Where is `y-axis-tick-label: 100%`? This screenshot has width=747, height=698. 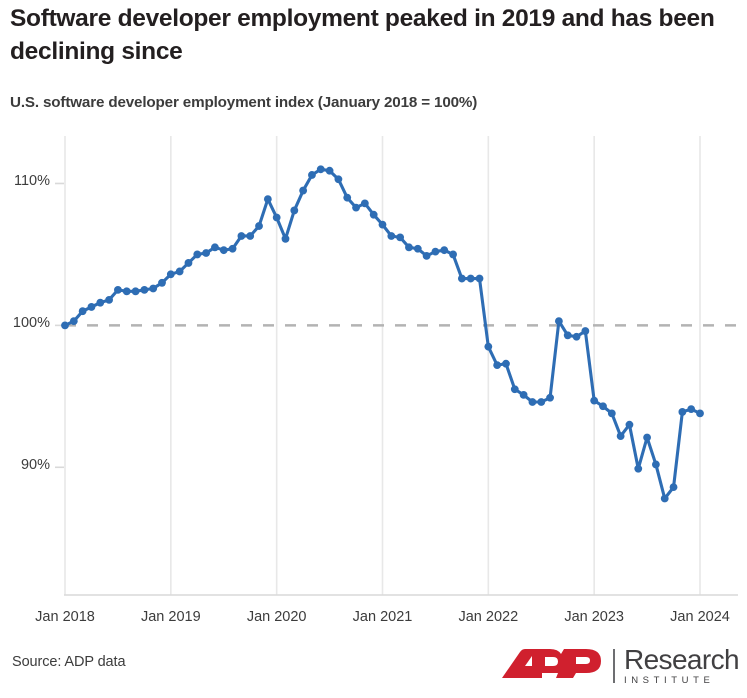 y-axis-tick-label: 100% is located at coordinates (31, 323).